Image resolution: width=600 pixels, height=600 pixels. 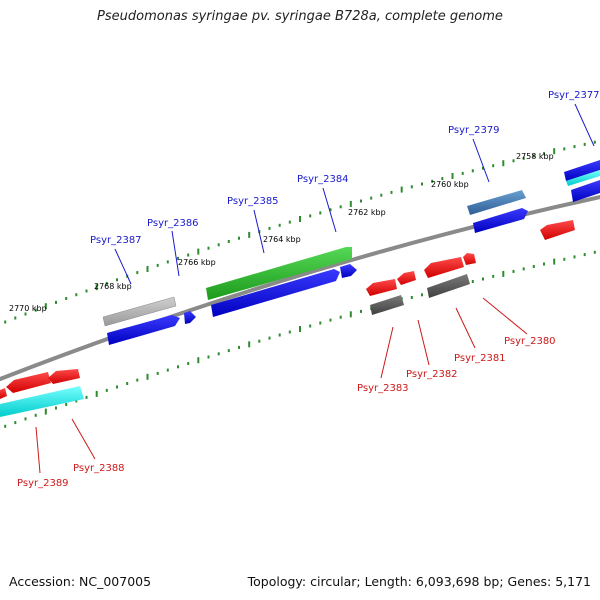 What do you see at coordinates (113, 286) in the screenshot?
I see `kbp-label: 2768 kbp` at bounding box center [113, 286].